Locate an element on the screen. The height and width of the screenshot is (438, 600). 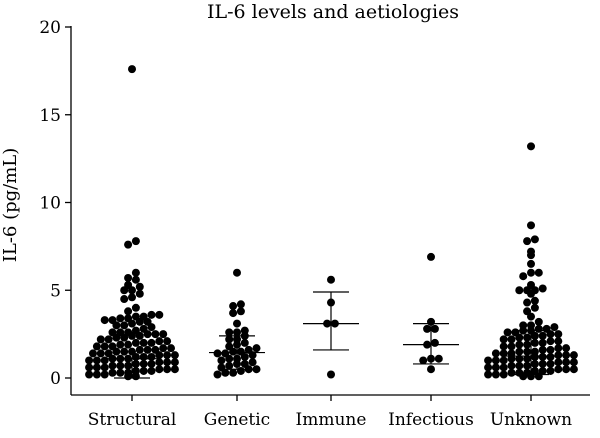
y-tick-label: 20 is located at coordinates (50, 28).